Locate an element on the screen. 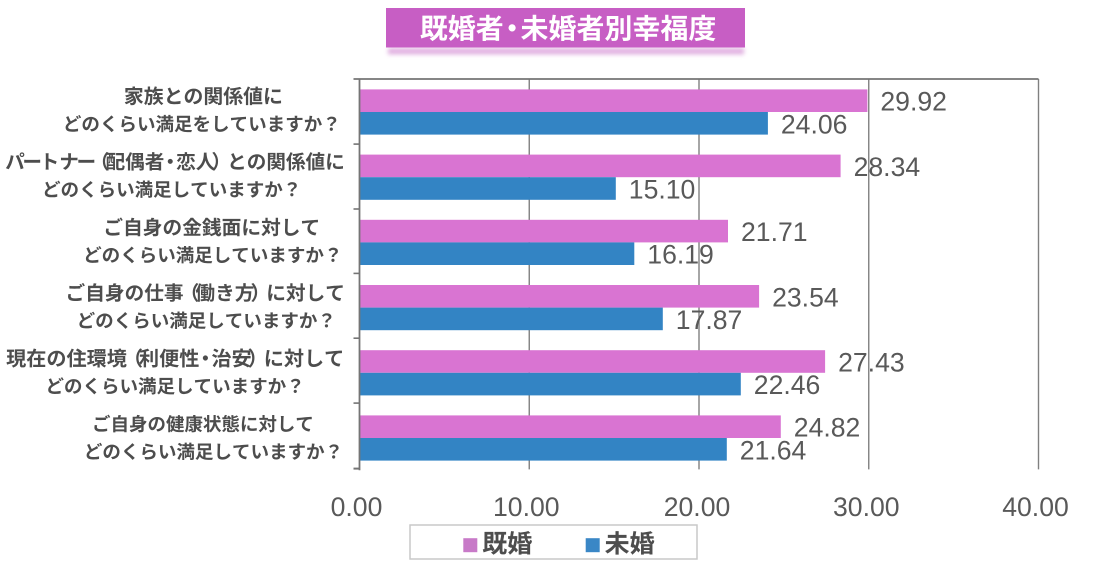  svg-text: 22.46 is located at coordinates (787, 385).